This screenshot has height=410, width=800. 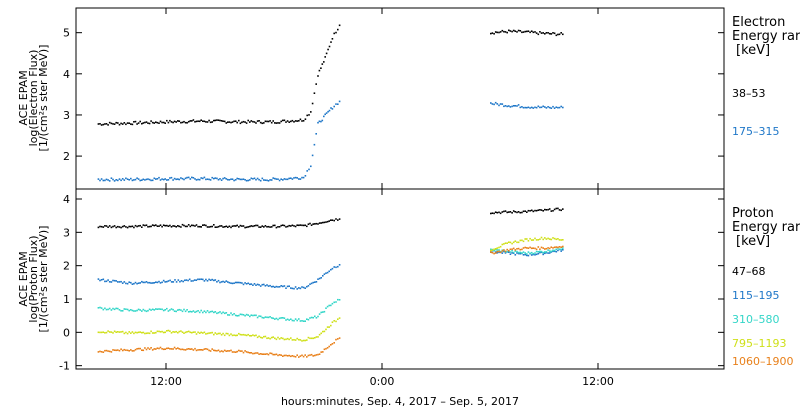 What do you see at coordinates (33, 98) in the screenshot?
I see `electron-ylabel: log(Electron Flux)` at bounding box center [33, 98].